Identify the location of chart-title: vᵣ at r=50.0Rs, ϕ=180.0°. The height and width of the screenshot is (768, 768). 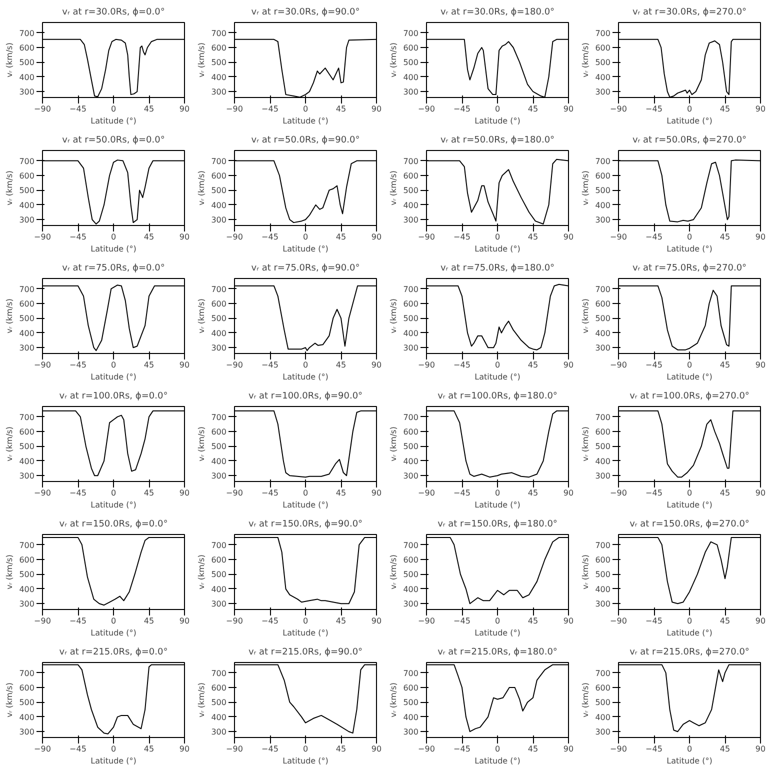
(497, 141).